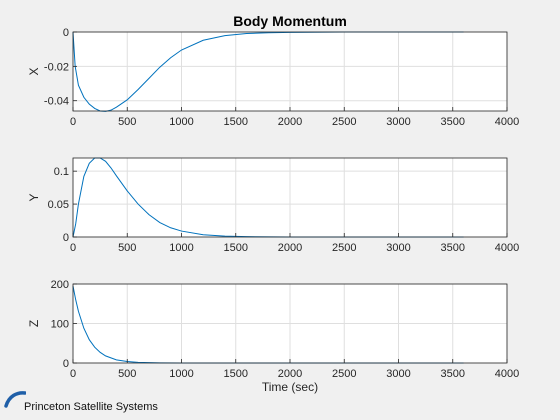 The image size is (560, 420). Describe the element at coordinates (91, 407) in the screenshot. I see `brand-name: Princeton Satellite Systems` at that location.